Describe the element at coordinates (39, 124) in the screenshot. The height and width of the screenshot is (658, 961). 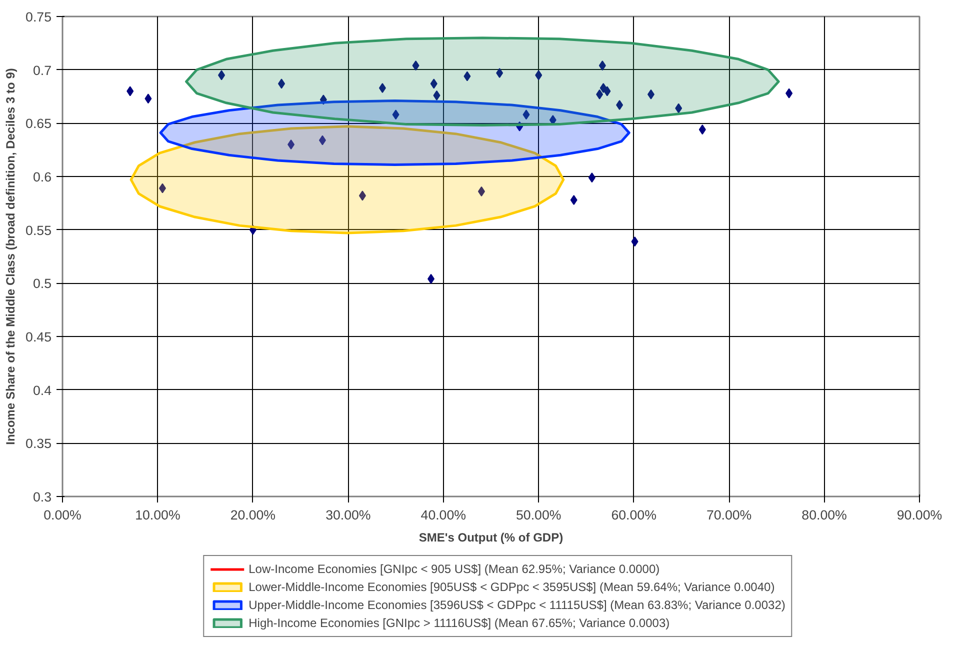
I see `y-tick-label: 0.65` at that location.